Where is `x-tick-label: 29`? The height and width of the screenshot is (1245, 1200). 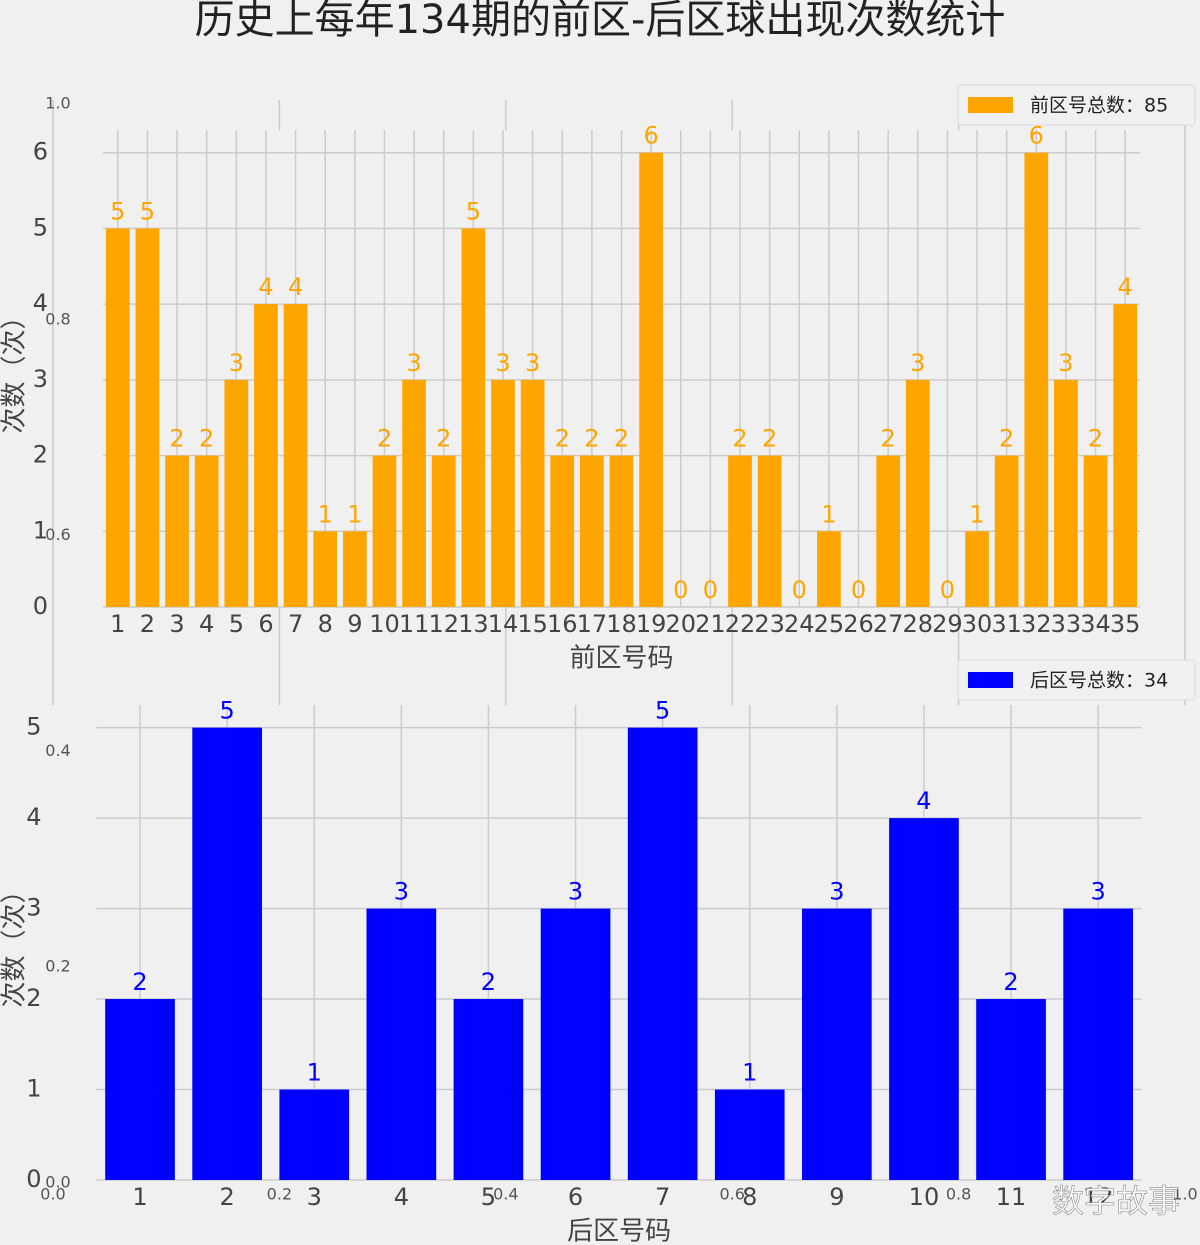 x-tick-label: 29 is located at coordinates (947, 624).